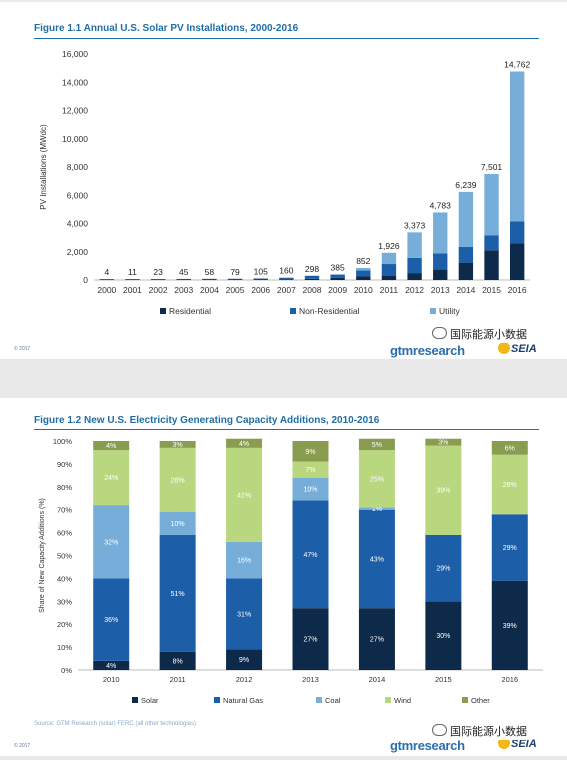 Image resolution: width=567 pixels, height=760 pixels. Describe the element at coordinates (150, 700) in the screenshot. I see `legend-label: Solar` at that location.